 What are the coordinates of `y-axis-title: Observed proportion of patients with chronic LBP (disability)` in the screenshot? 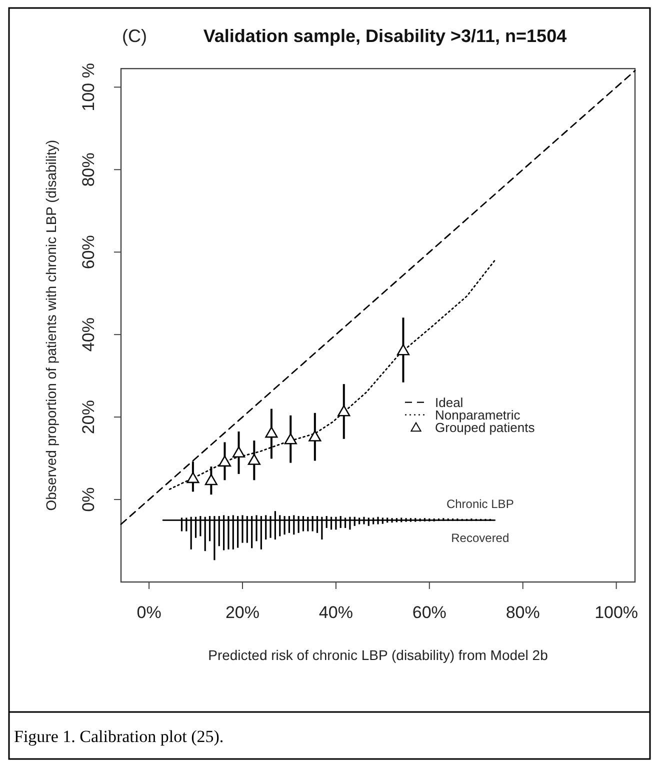 It's located at (51, 325).